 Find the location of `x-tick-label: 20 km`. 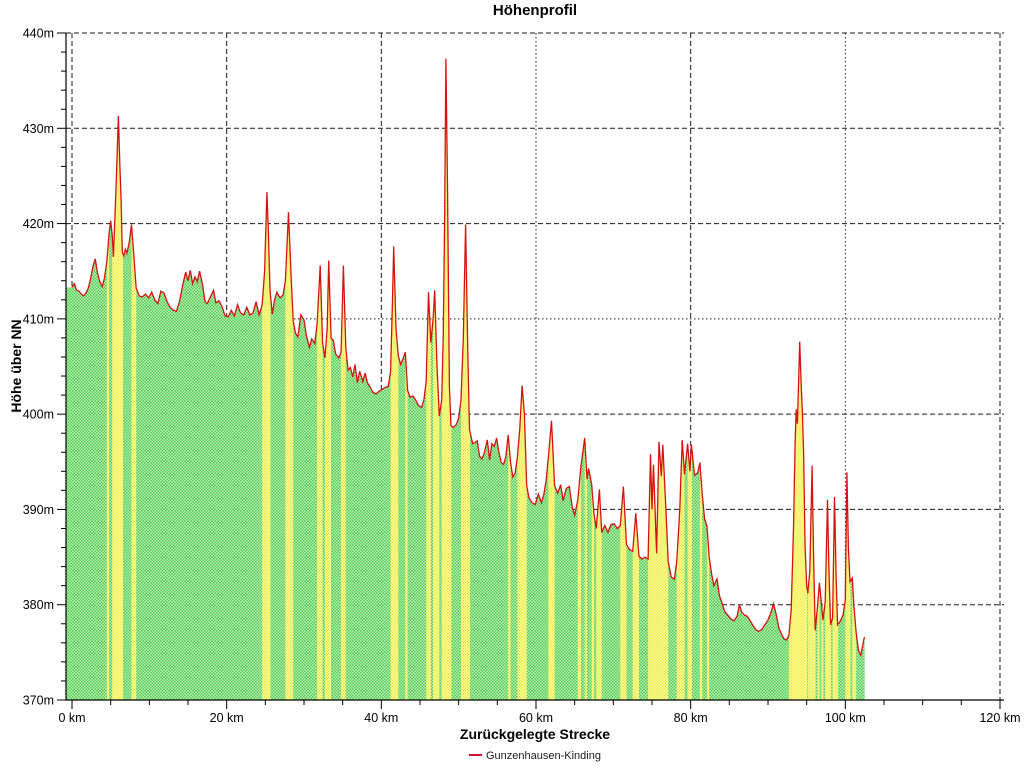

x-tick-label: 20 km is located at coordinates (227, 718).